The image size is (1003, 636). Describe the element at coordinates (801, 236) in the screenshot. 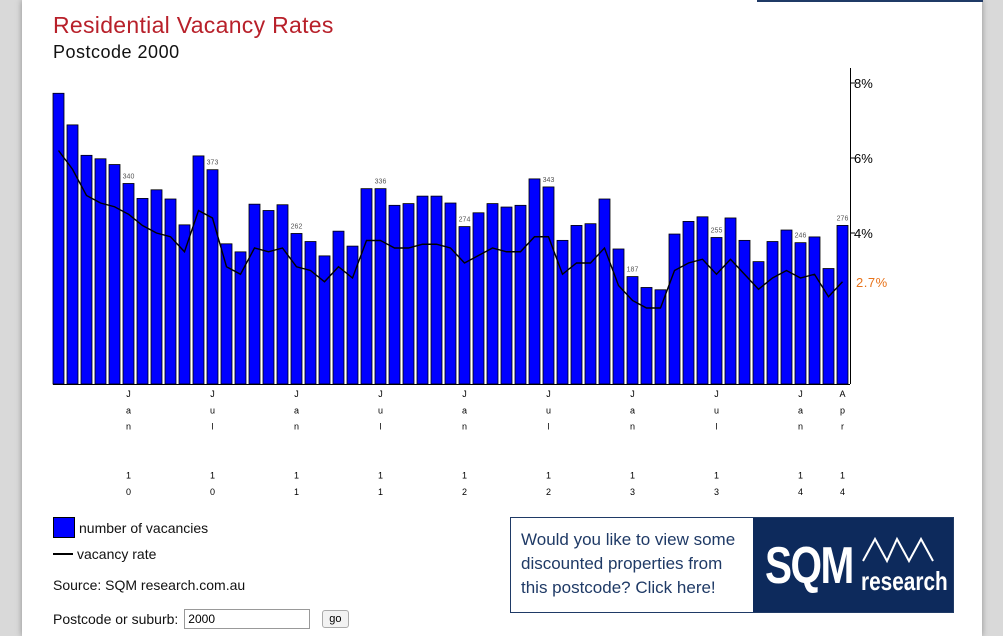

I see `bar-data-label: 246` at that location.